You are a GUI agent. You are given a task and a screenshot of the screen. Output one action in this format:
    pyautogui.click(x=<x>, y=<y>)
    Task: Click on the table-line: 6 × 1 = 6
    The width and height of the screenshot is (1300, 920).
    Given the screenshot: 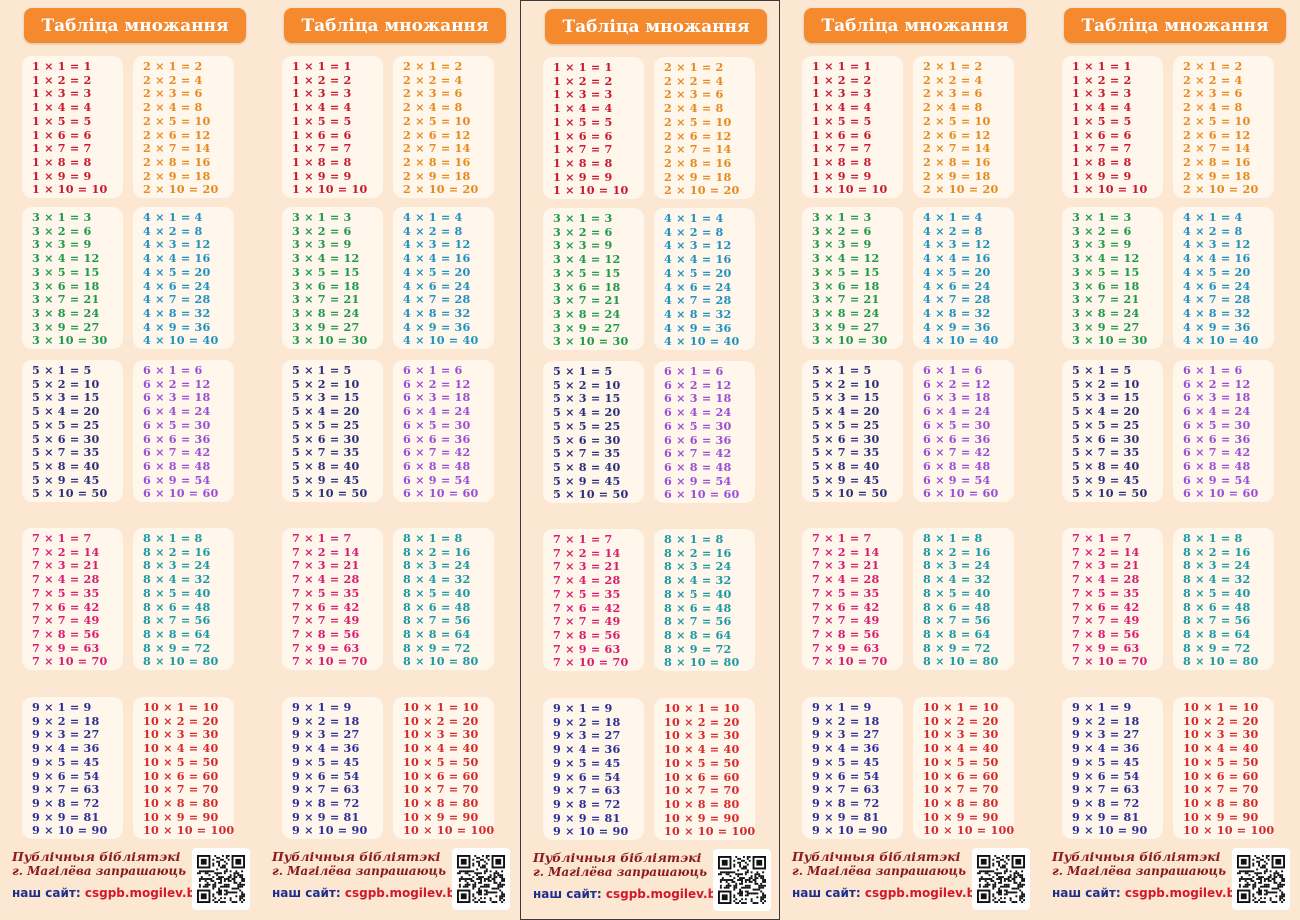 What is the action you would take?
    pyautogui.click(x=953, y=370)
    